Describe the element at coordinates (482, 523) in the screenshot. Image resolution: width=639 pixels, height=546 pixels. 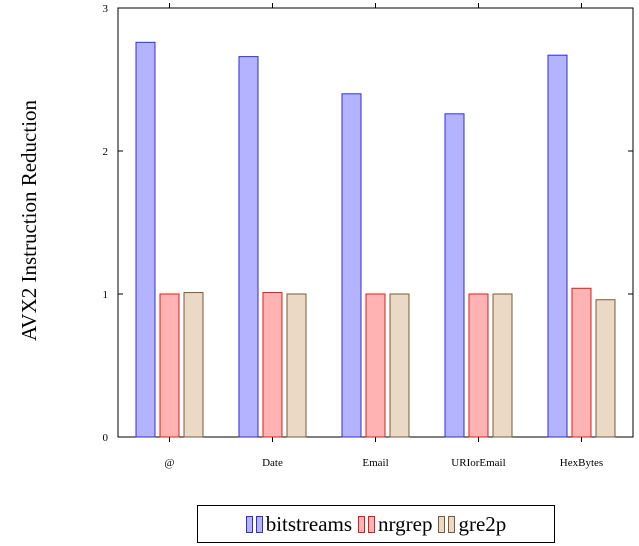
I see `legend-label-gre2p: gre2p` at that location.